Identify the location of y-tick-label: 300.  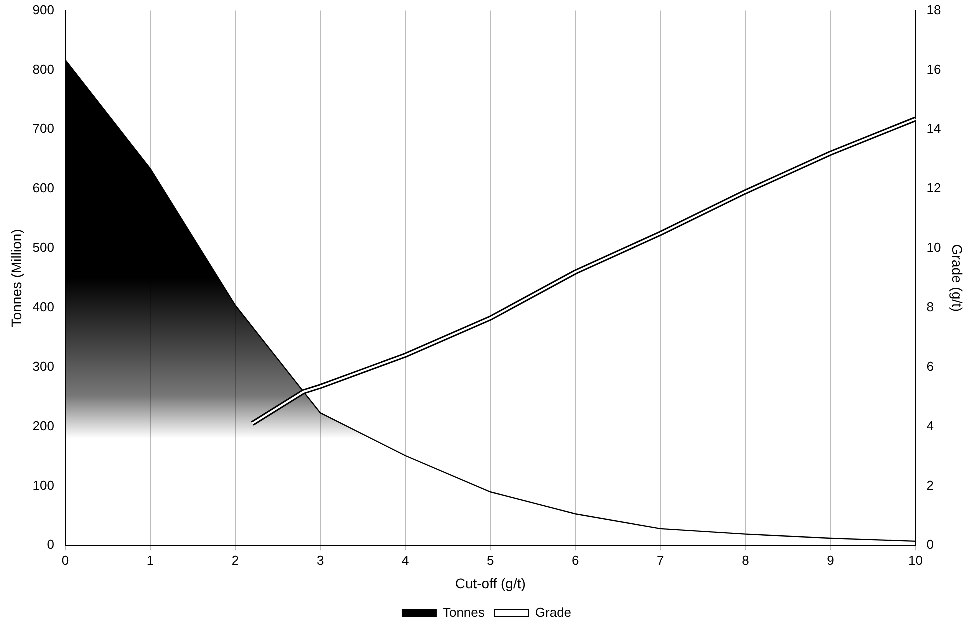
(43, 366).